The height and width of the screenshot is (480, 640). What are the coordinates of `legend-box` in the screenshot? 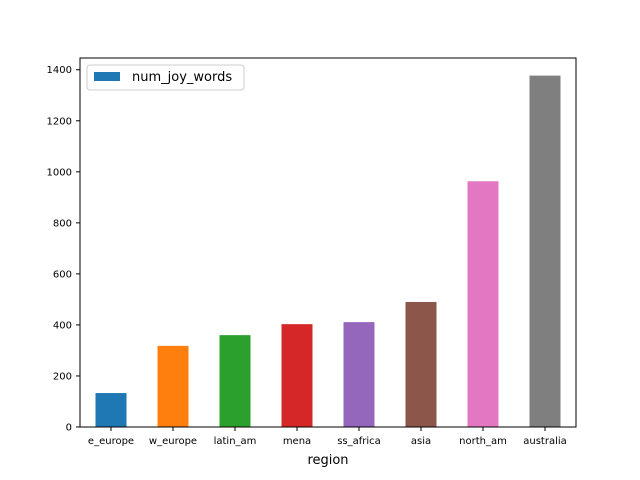 It's located at (165, 77).